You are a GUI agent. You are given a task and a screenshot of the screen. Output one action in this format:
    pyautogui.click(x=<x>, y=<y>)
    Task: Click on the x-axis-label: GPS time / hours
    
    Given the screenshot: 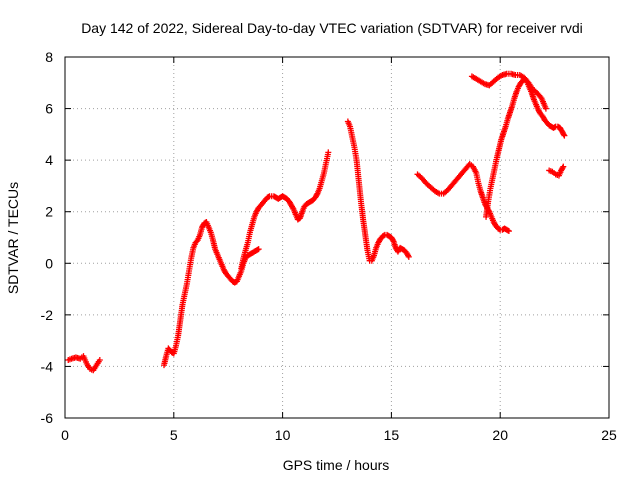 What is the action you would take?
    pyautogui.click(x=336, y=465)
    